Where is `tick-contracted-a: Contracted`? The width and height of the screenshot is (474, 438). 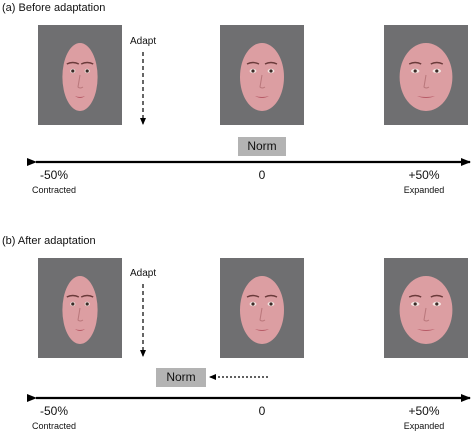
tick-contracted-a: Contracted is located at coordinates (54, 190).